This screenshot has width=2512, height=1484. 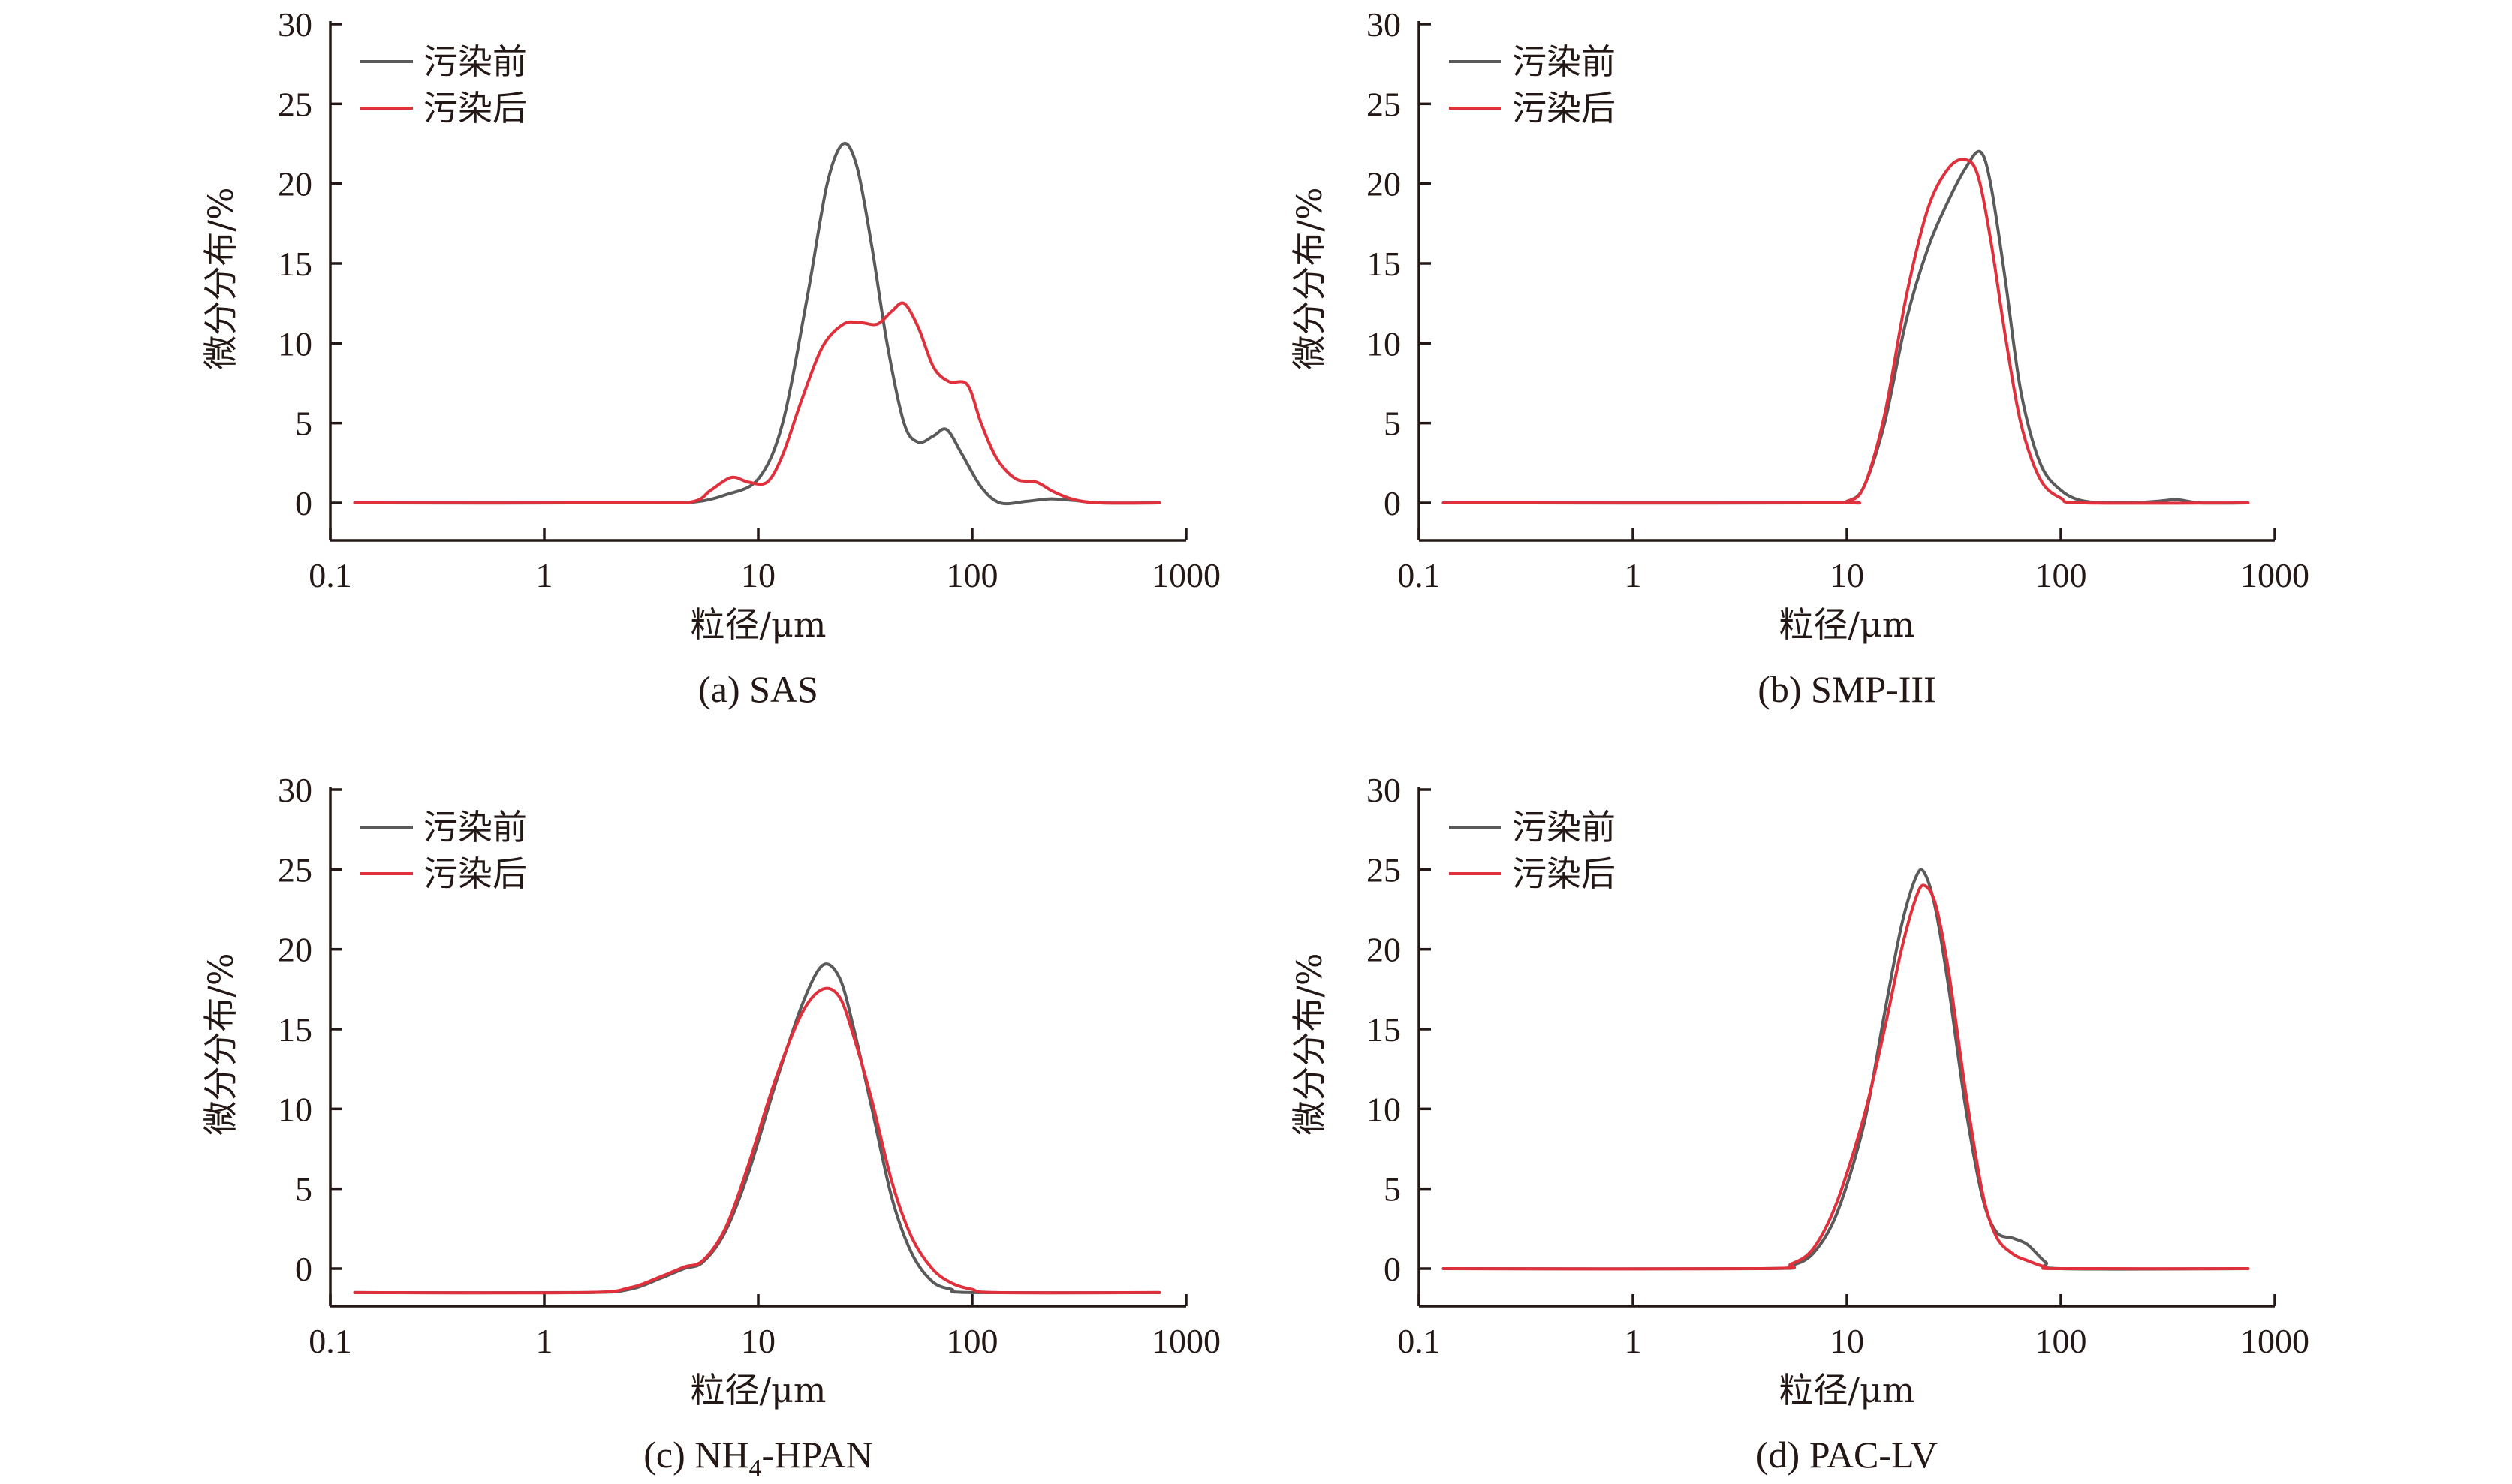 What do you see at coordinates (758, 1458) in the screenshot?
I see `panel-caption: (c) NH4-HPAN` at bounding box center [758, 1458].